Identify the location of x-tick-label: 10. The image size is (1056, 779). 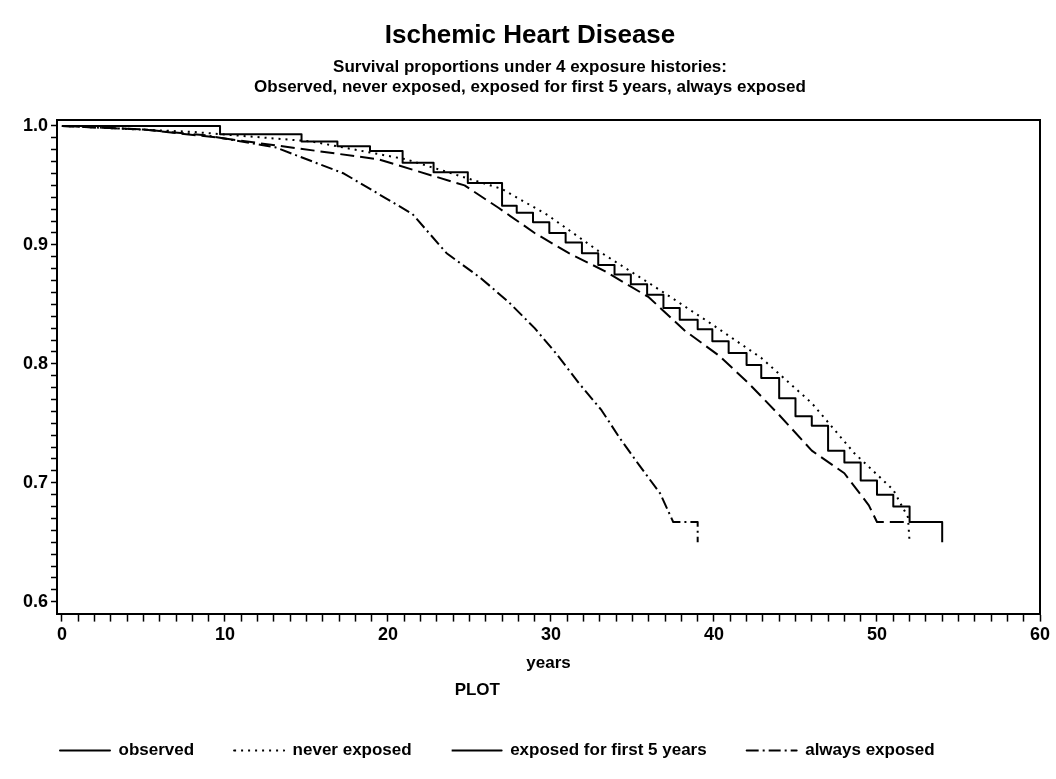
(224, 634).